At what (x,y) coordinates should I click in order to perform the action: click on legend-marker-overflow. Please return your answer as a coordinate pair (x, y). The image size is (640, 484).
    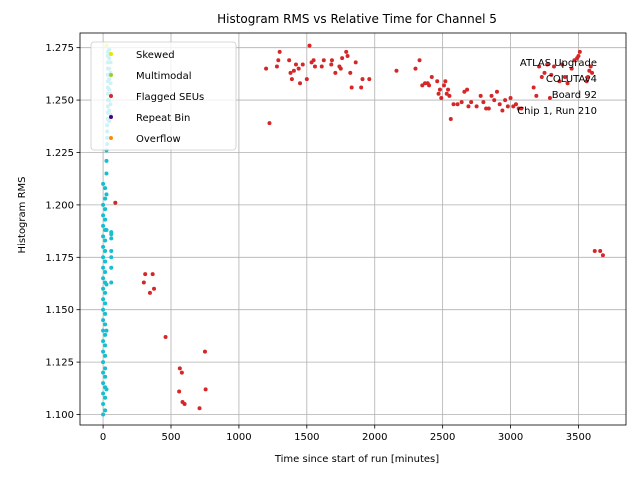
    Looking at the image, I should click on (111, 138).